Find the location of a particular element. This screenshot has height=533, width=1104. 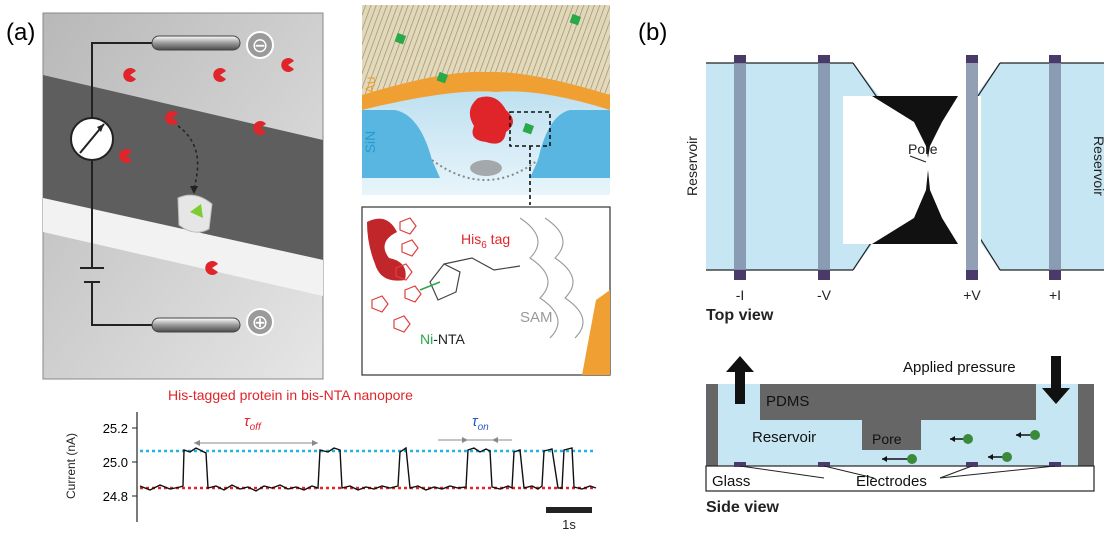

trace-tick-label: 25.2 is located at coordinates (115, 428).